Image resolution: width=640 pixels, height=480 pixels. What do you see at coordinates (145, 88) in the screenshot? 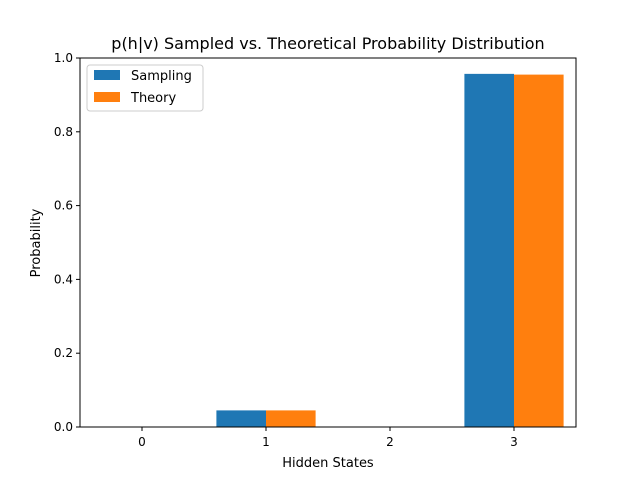
I see `legend: Sampling Theory` at bounding box center [145, 88].